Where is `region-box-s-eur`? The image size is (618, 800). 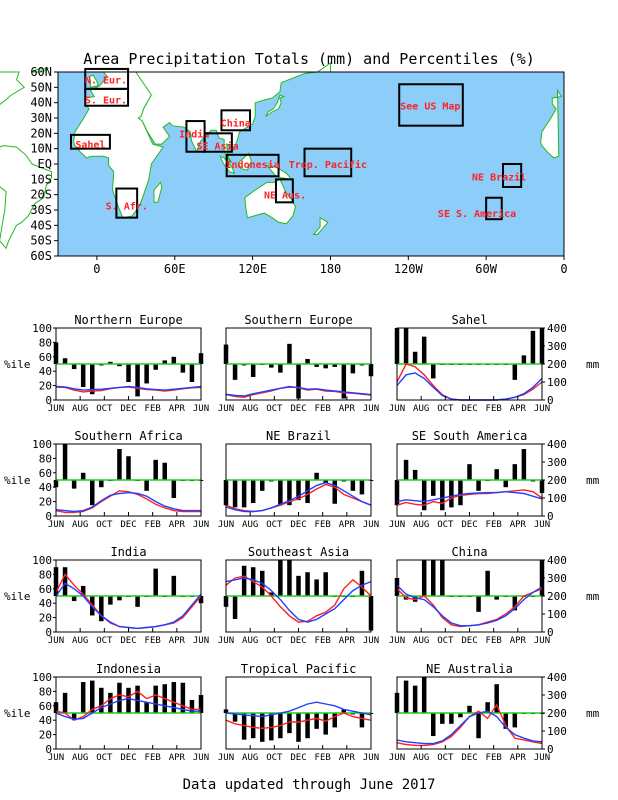
region-box-s-eur is located at coordinates (107, 97).